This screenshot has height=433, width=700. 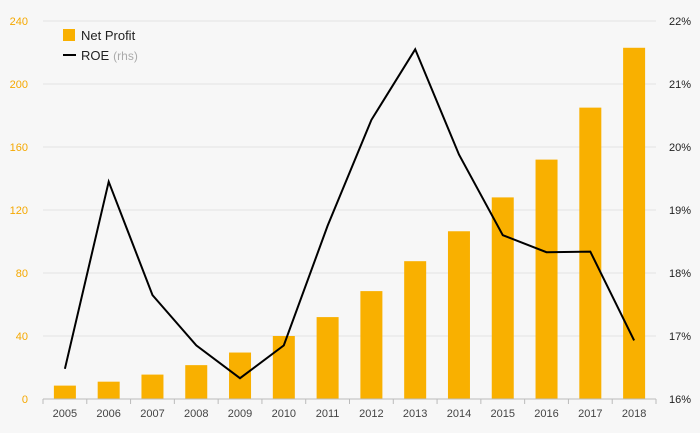 What do you see at coordinates (95, 55) in the screenshot?
I see `legend-label-roe-name: ROE` at bounding box center [95, 55].